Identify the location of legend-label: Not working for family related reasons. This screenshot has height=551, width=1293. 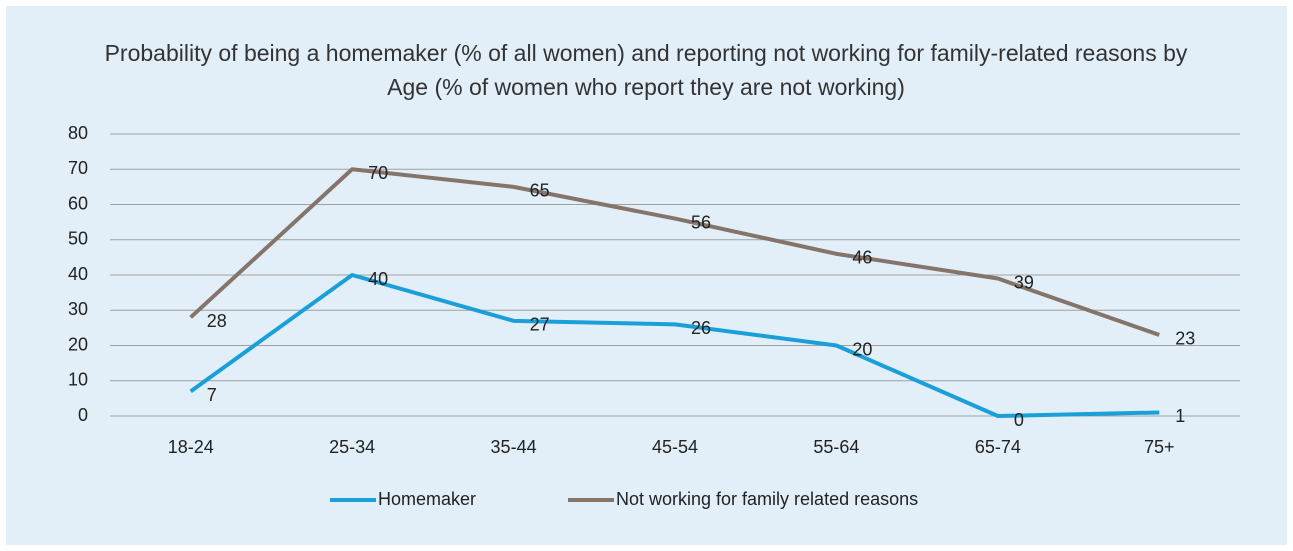
(767, 499).